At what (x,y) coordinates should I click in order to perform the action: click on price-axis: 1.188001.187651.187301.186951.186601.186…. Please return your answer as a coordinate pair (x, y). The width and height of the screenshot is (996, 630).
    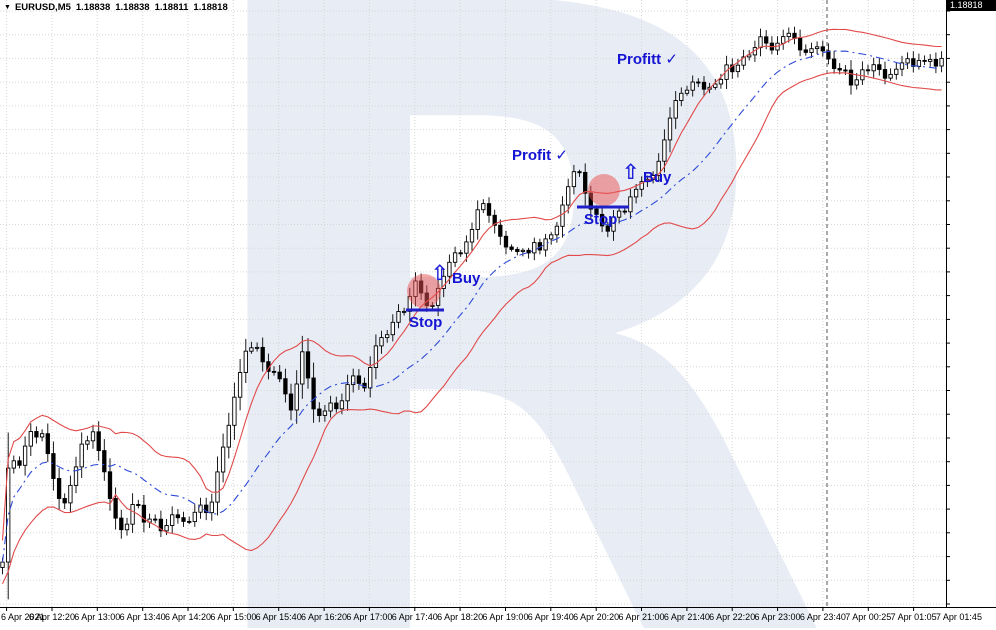
    Looking at the image, I should click on (971, 304).